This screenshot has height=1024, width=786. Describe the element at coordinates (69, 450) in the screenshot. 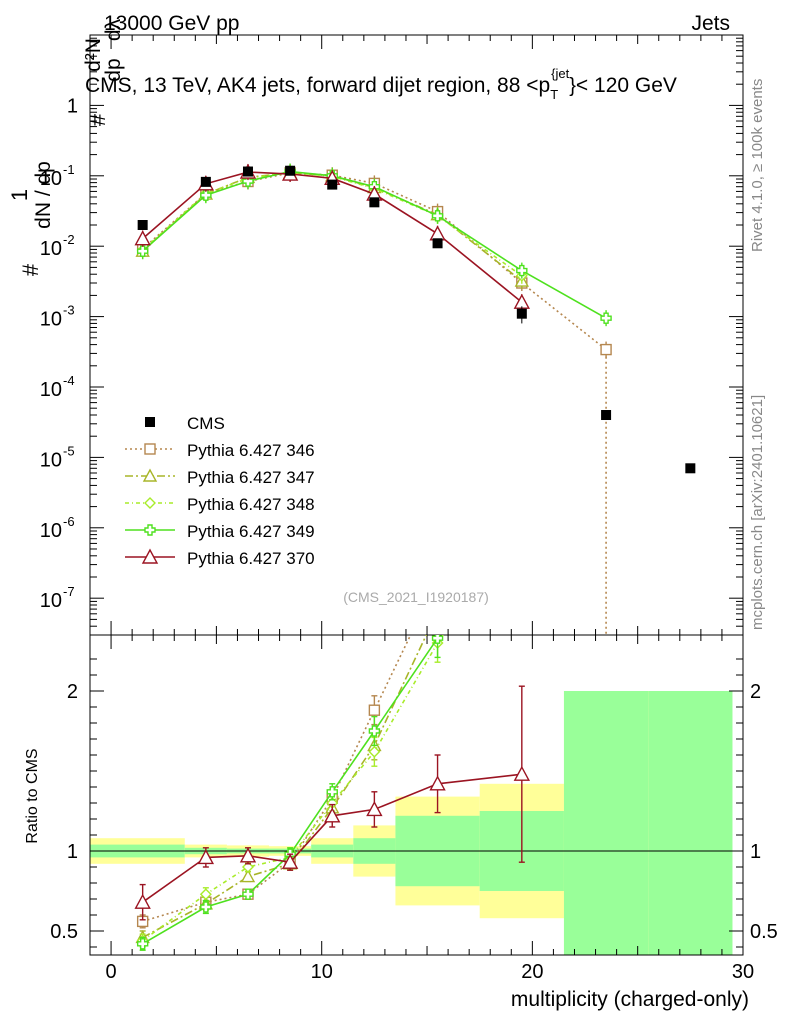

I see `y-tick-exponent: -5` at that location.